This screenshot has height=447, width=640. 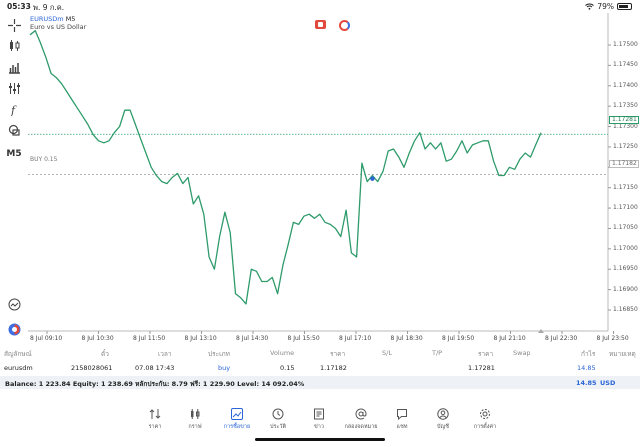 What do you see at coordinates (402, 427) in the screenshot?
I see `nav-label: แชท` at bounding box center [402, 427].